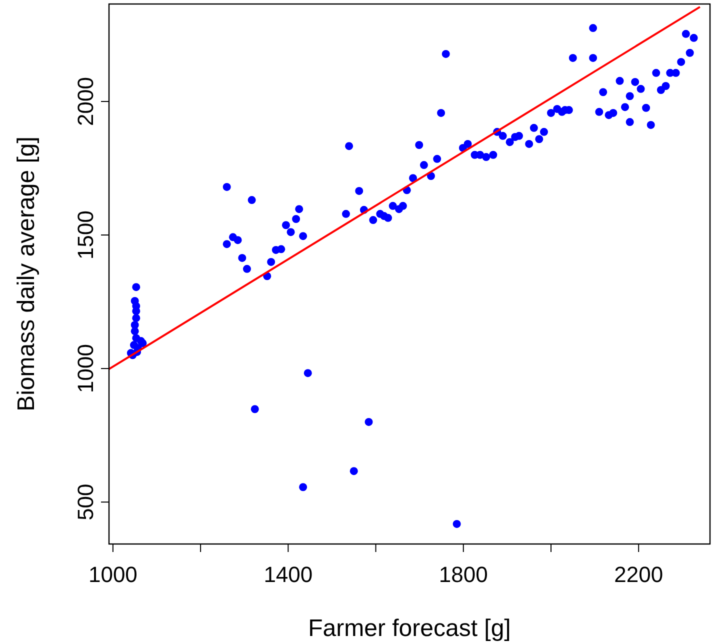 This screenshot has width=712, height=644. I want to click on x-axis-title: Farmer forecast [g], so click(409, 628).